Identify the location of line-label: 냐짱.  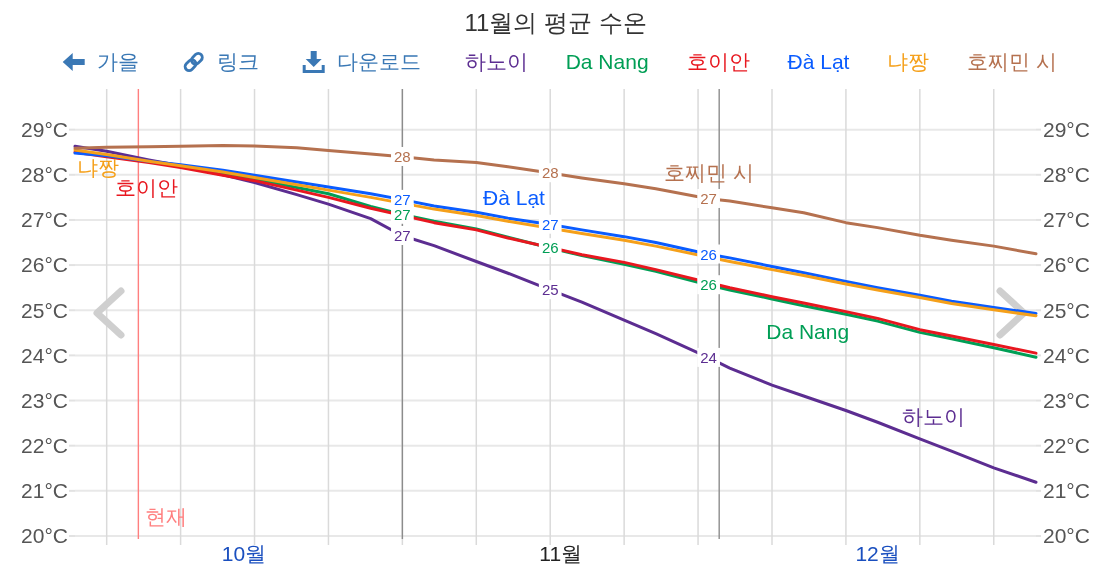
(98, 168).